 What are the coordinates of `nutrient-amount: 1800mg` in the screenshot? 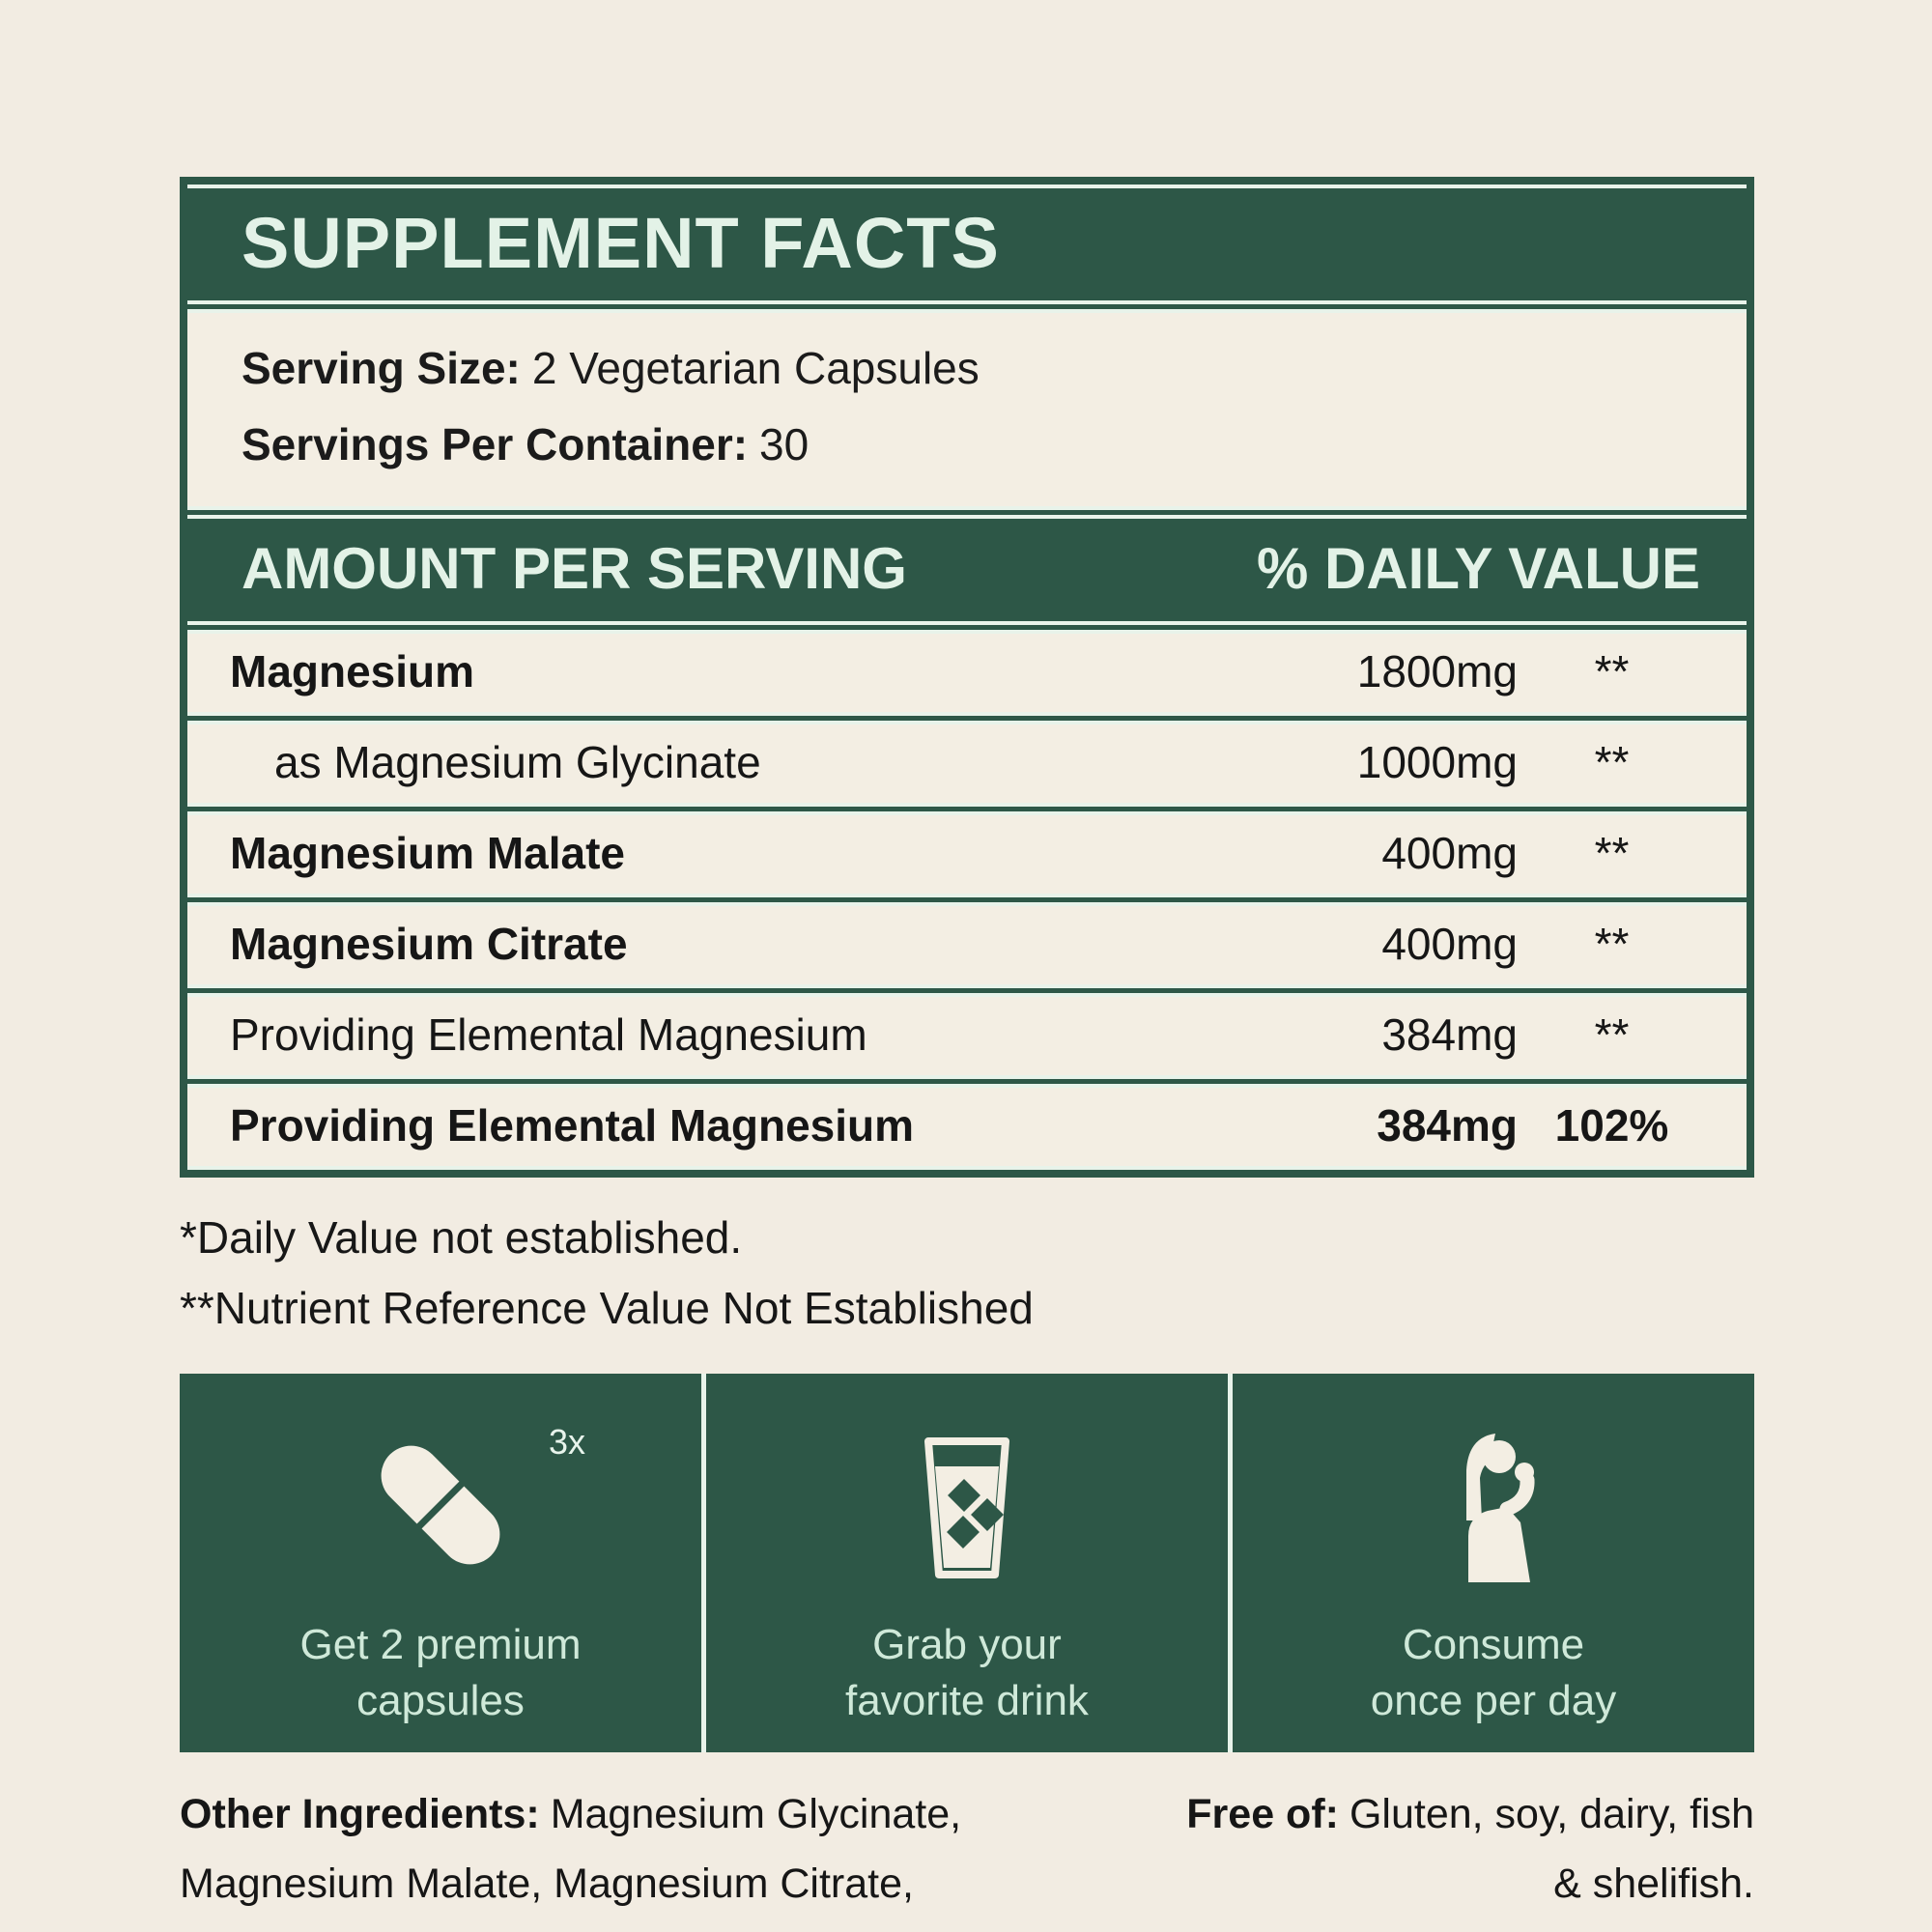 It's located at (1437, 671).